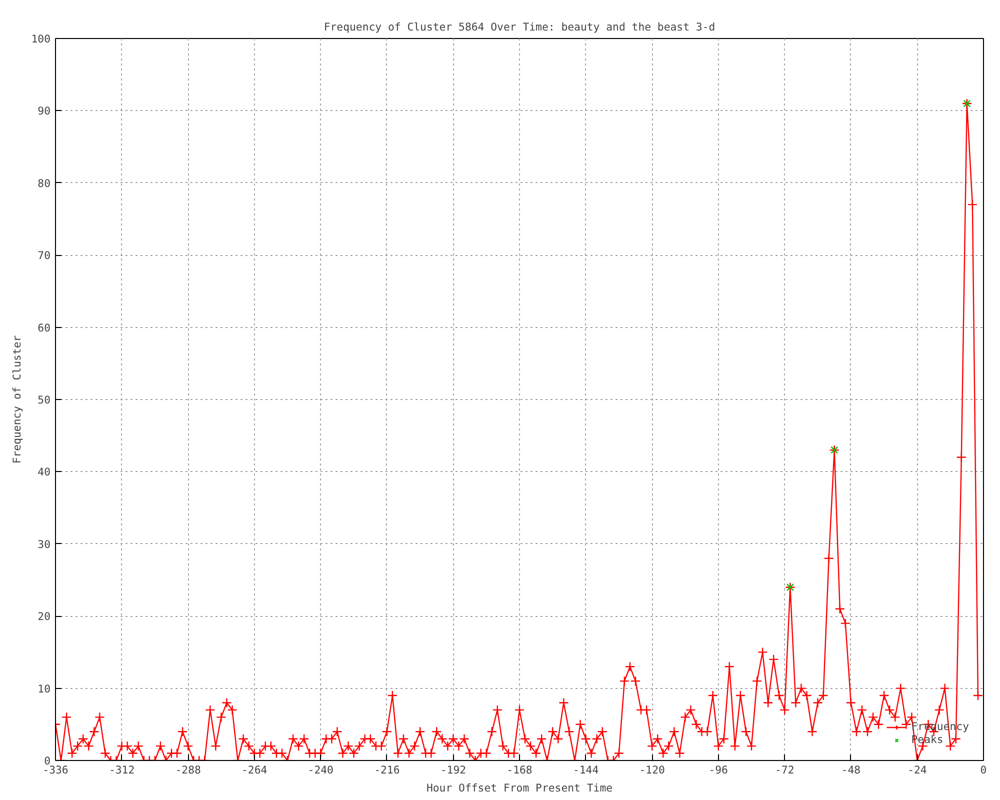 The height and width of the screenshot is (800, 1000). I want to click on x-tick-label: 0, so click(983, 770).